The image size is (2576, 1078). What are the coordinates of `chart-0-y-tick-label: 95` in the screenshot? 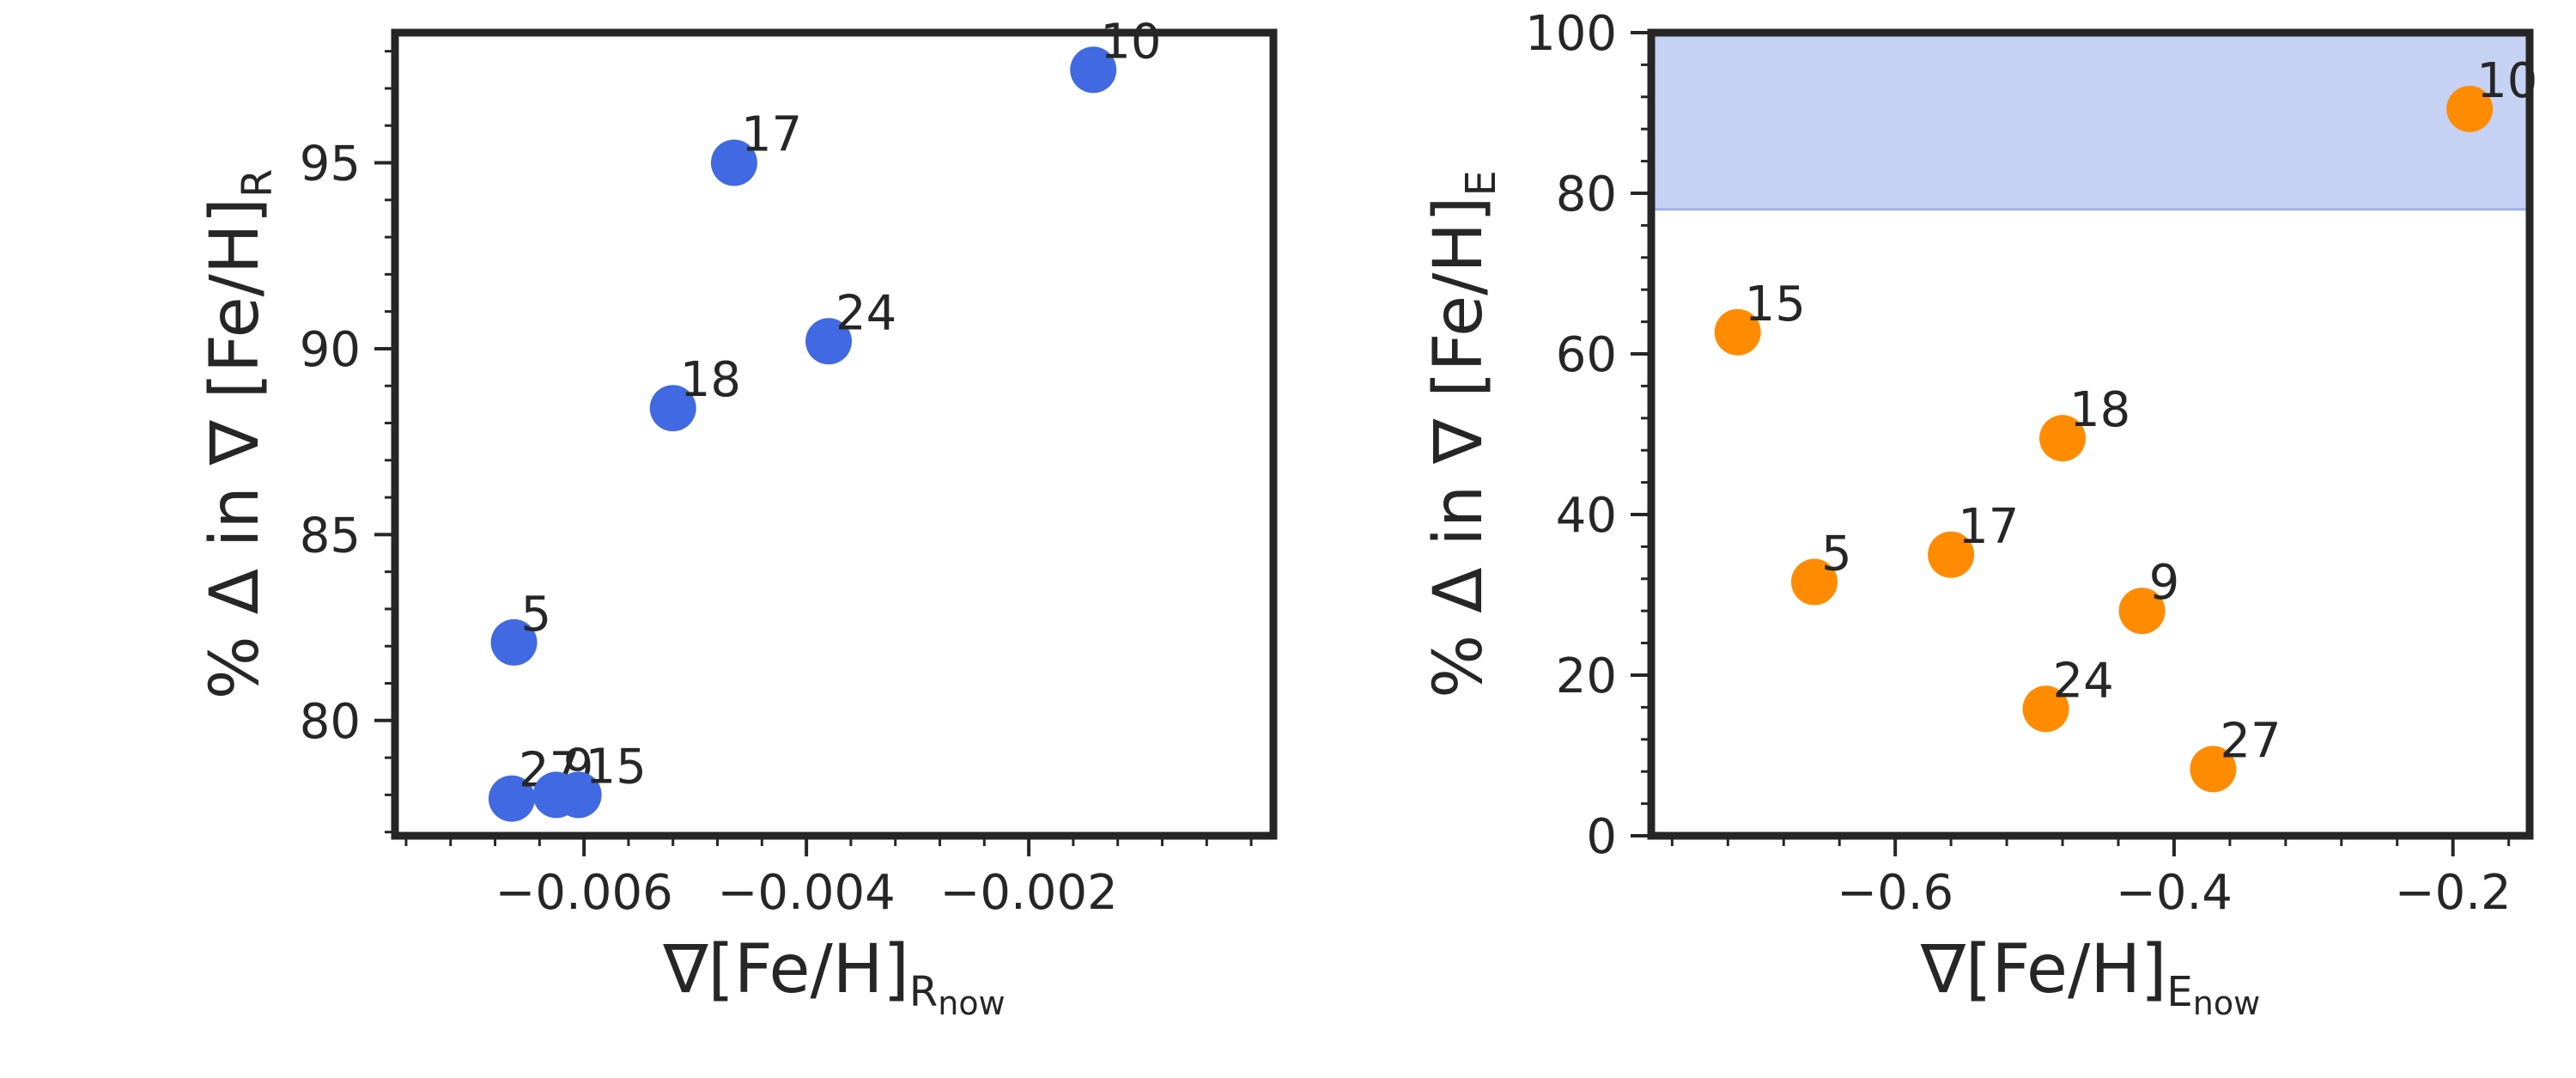 It's located at (330, 164).